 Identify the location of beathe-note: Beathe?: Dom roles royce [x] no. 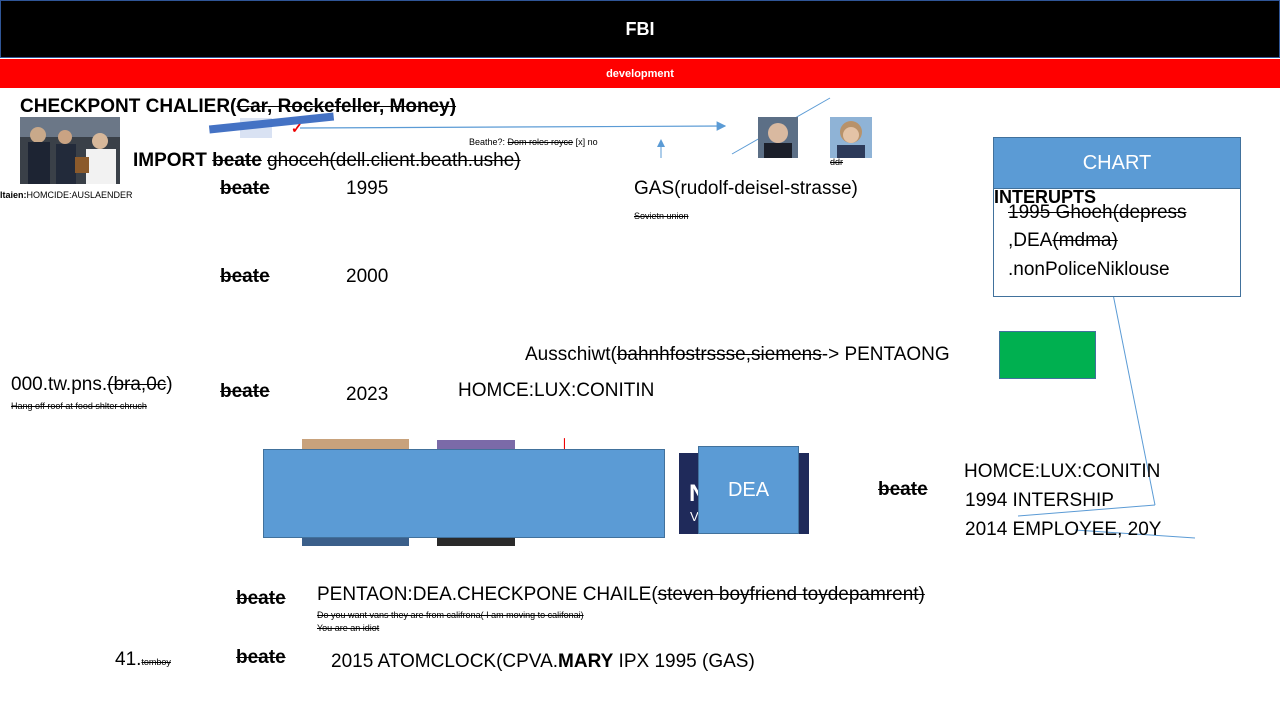
(533, 142).